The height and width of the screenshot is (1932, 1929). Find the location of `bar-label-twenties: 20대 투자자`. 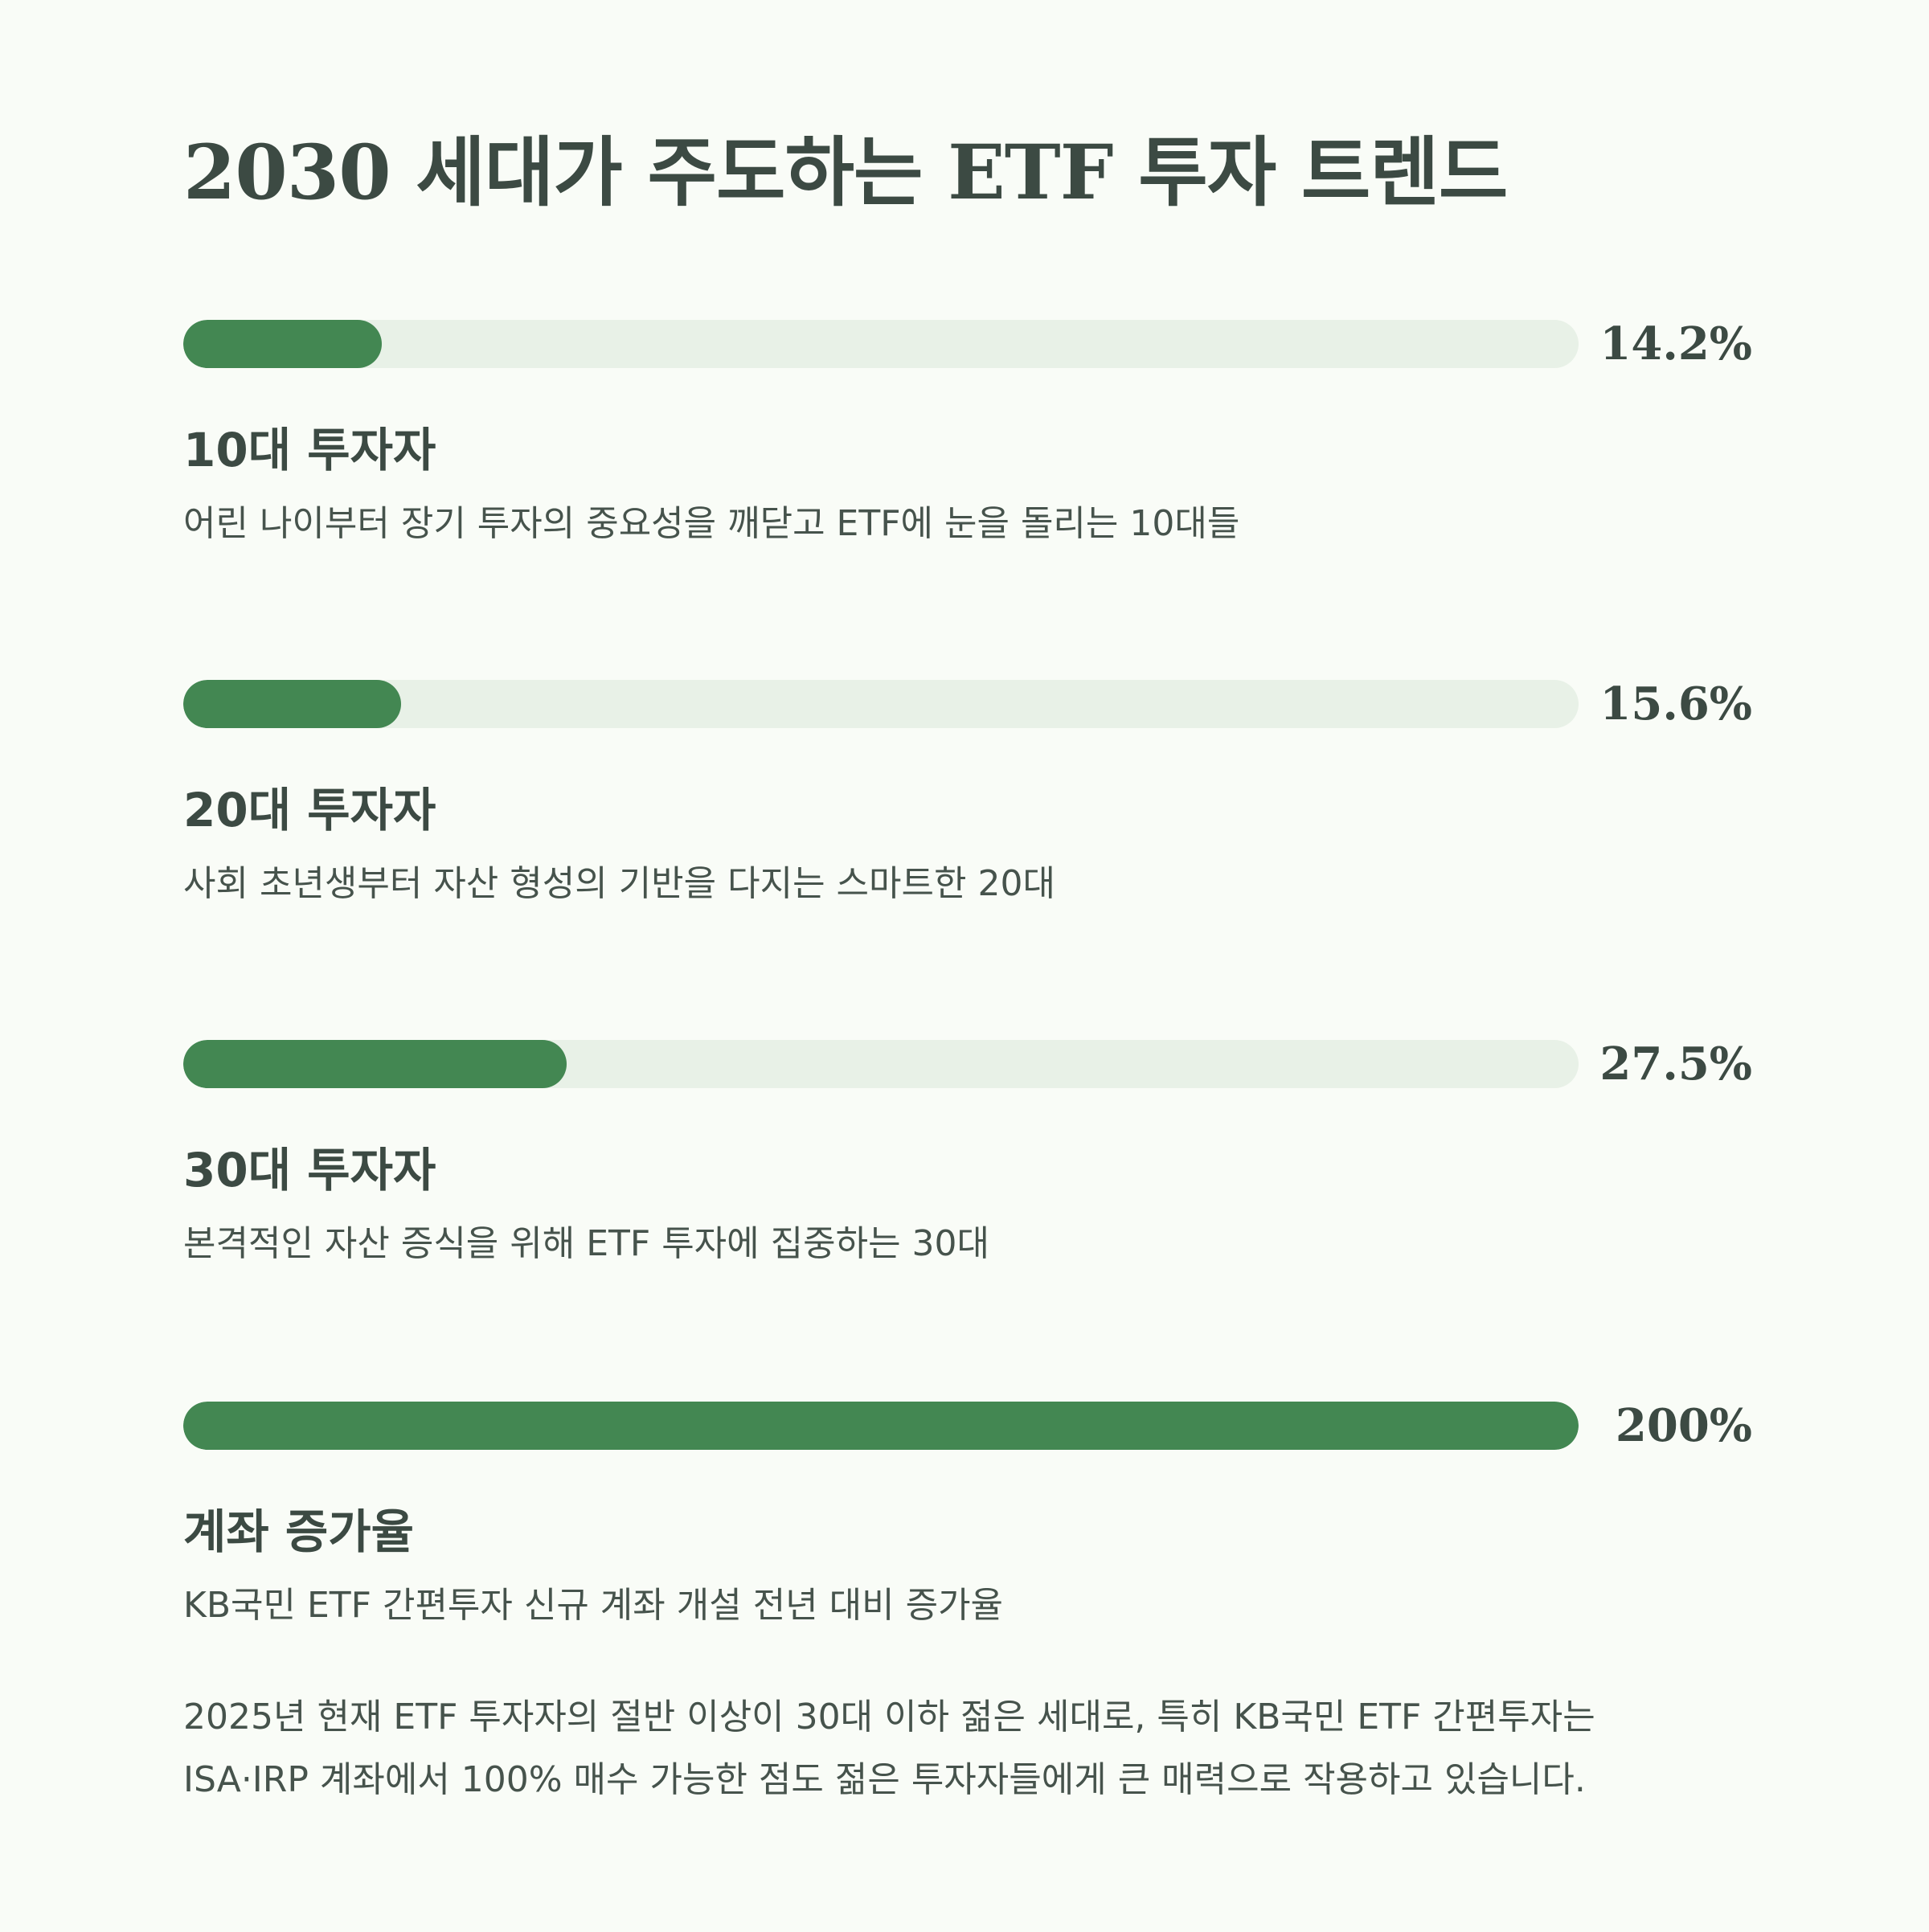

bar-label-twenties: 20대 투자자 is located at coordinates (309, 810).